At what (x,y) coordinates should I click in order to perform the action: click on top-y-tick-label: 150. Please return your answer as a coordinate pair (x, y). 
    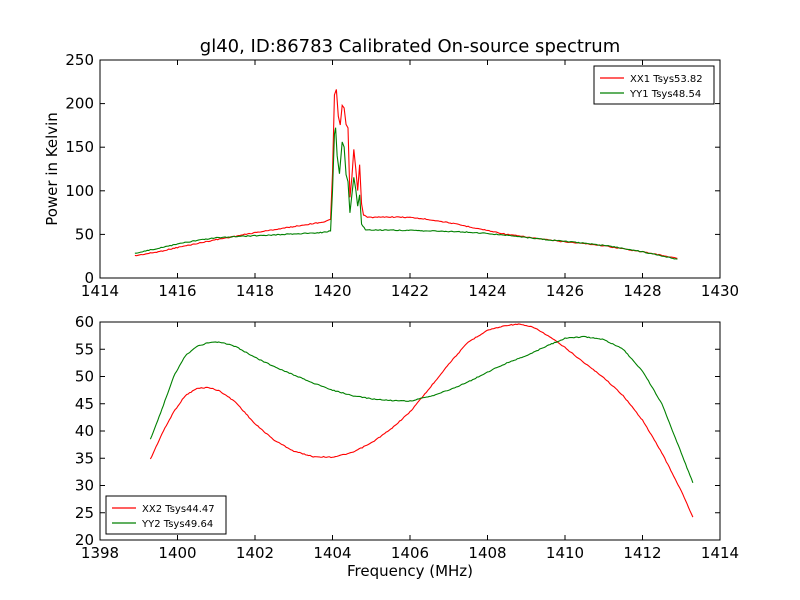
    Looking at the image, I should click on (79, 147).